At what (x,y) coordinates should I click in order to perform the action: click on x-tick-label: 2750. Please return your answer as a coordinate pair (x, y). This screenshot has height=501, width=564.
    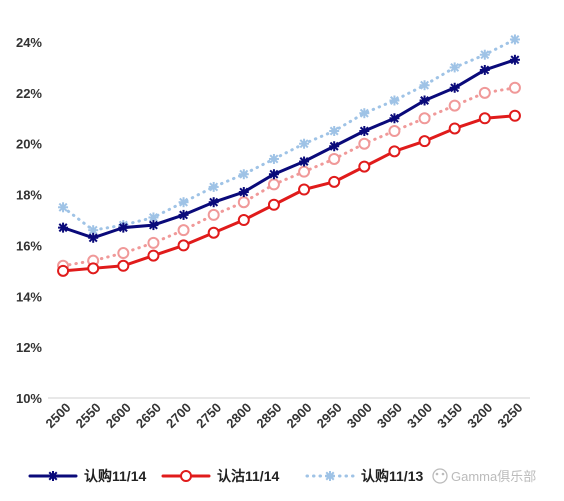
    Looking at the image, I should click on (208, 415).